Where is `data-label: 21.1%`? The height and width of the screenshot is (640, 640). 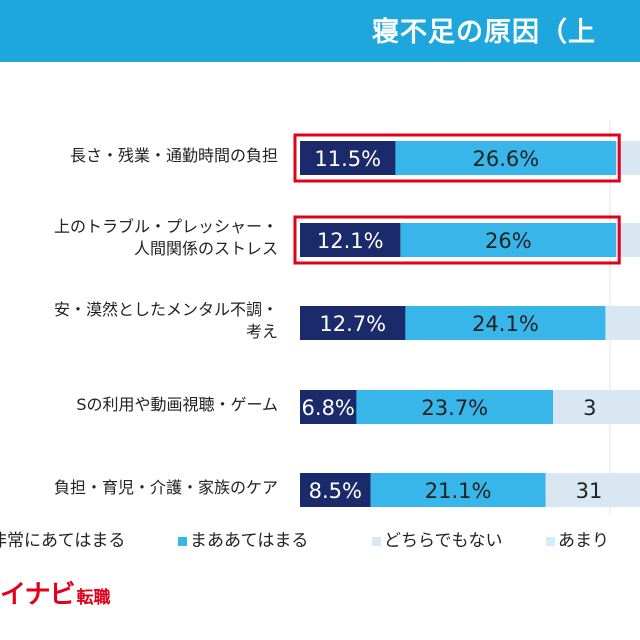 data-label: 21.1% is located at coordinates (458, 491).